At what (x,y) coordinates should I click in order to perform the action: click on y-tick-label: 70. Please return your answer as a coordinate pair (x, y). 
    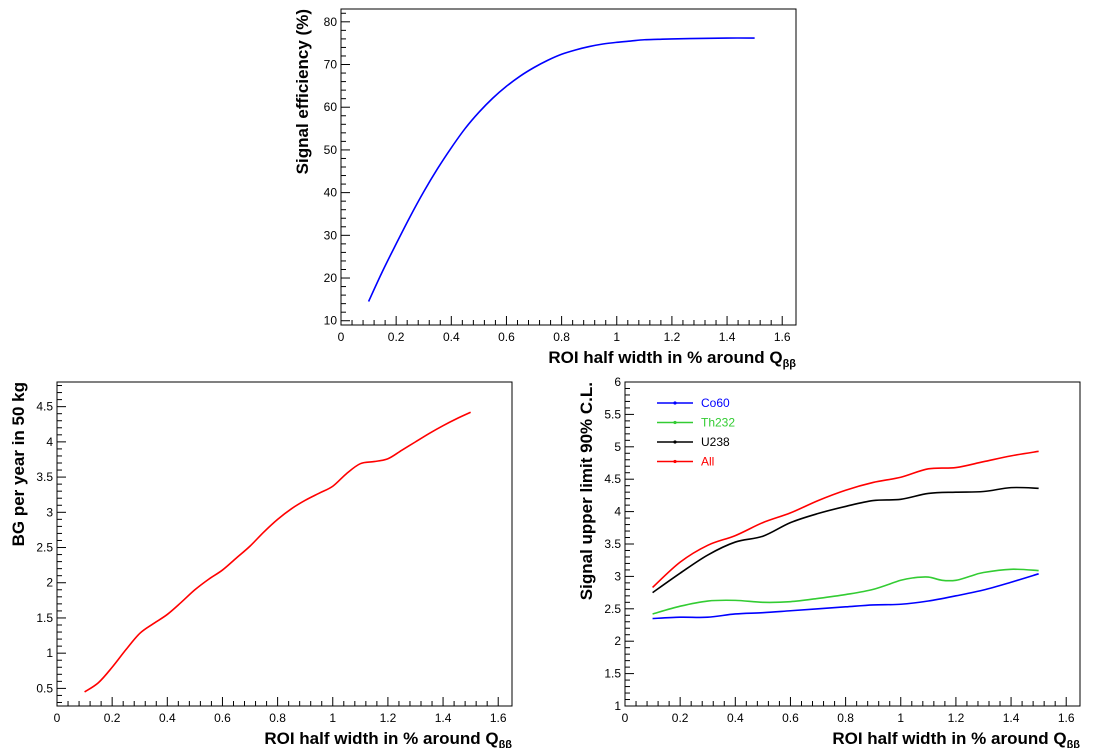
    Looking at the image, I should click on (331, 65).